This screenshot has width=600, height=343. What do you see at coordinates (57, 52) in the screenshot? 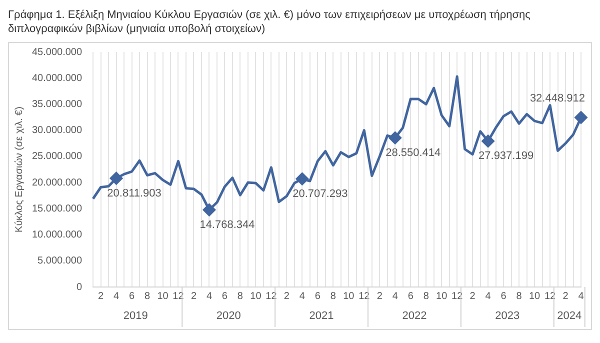
I see `y-tick-label: 45.000.000` at bounding box center [57, 52].